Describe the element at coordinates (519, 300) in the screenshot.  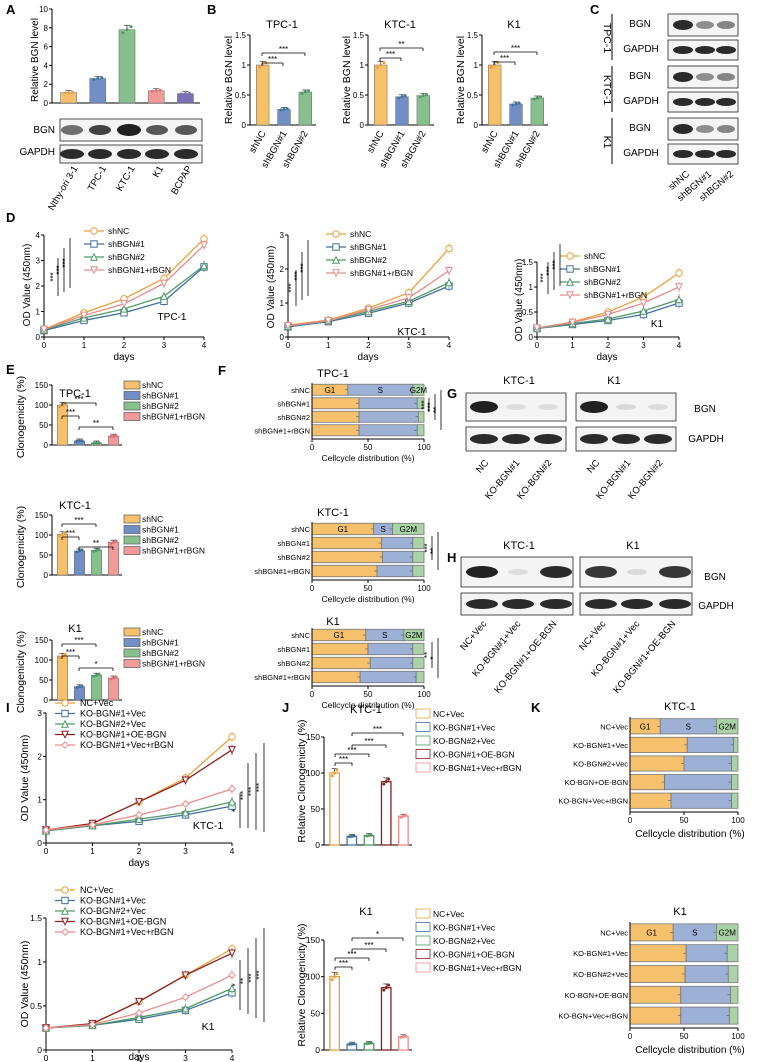
I see `y-axis-title: OD Value (450nm)` at that location.